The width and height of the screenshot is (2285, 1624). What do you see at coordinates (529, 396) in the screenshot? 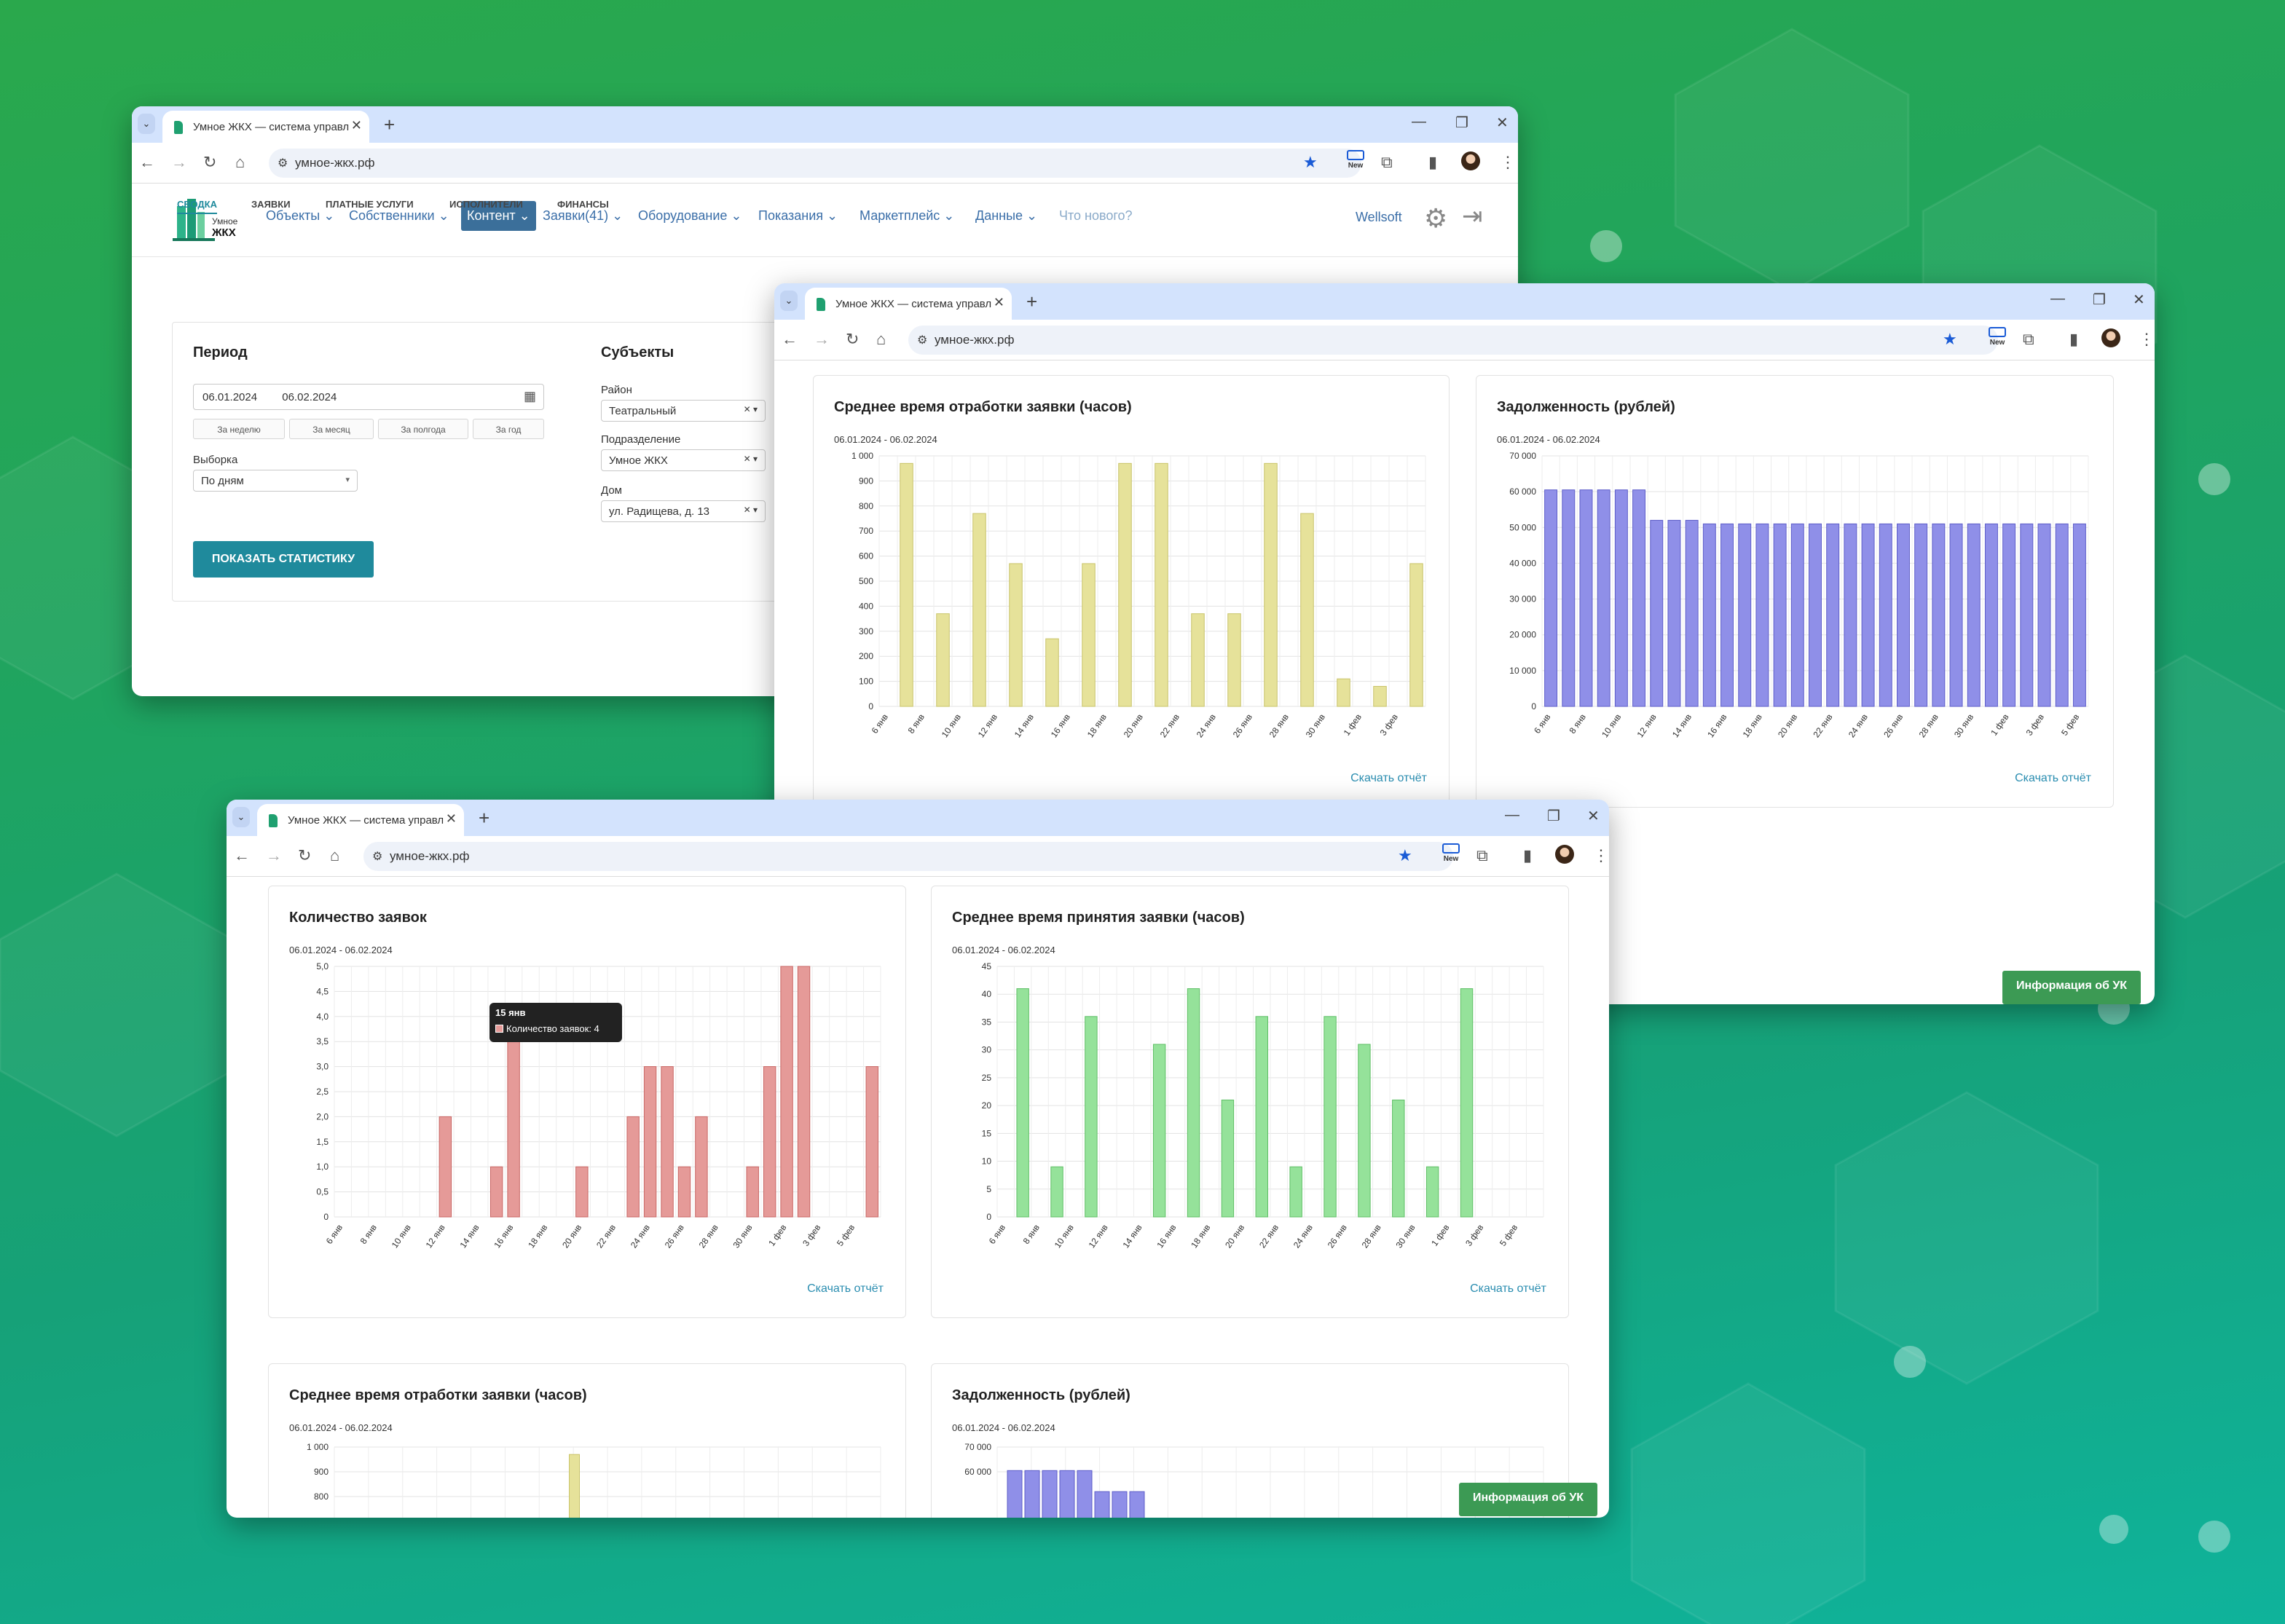
I see `calendar-icon: ▦` at bounding box center [529, 396].